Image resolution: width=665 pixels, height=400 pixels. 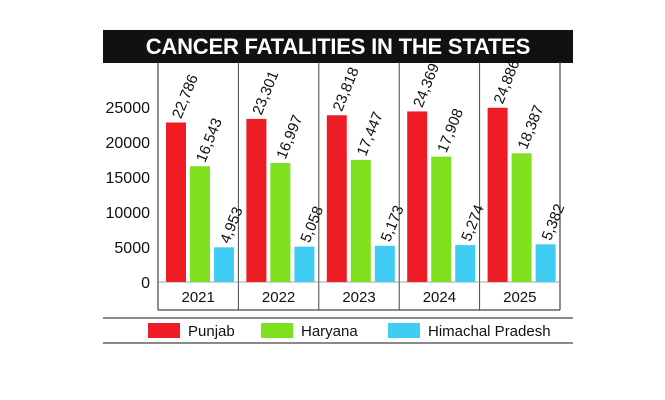 What do you see at coordinates (128, 213) in the screenshot?
I see `y-tick-label: 10000` at bounding box center [128, 213].